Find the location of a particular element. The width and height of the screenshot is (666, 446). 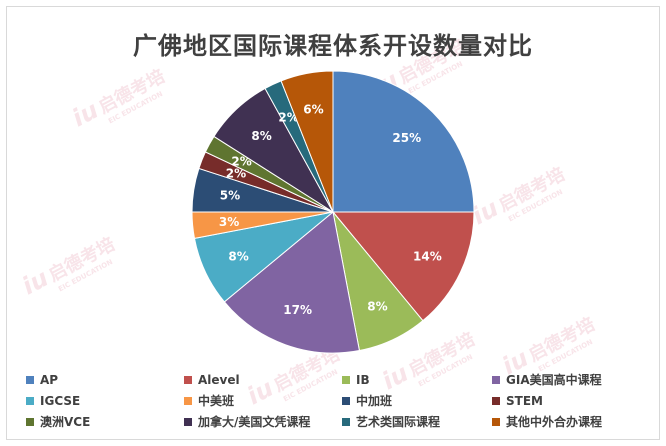

legend-entry: AP is located at coordinates (105, 379).